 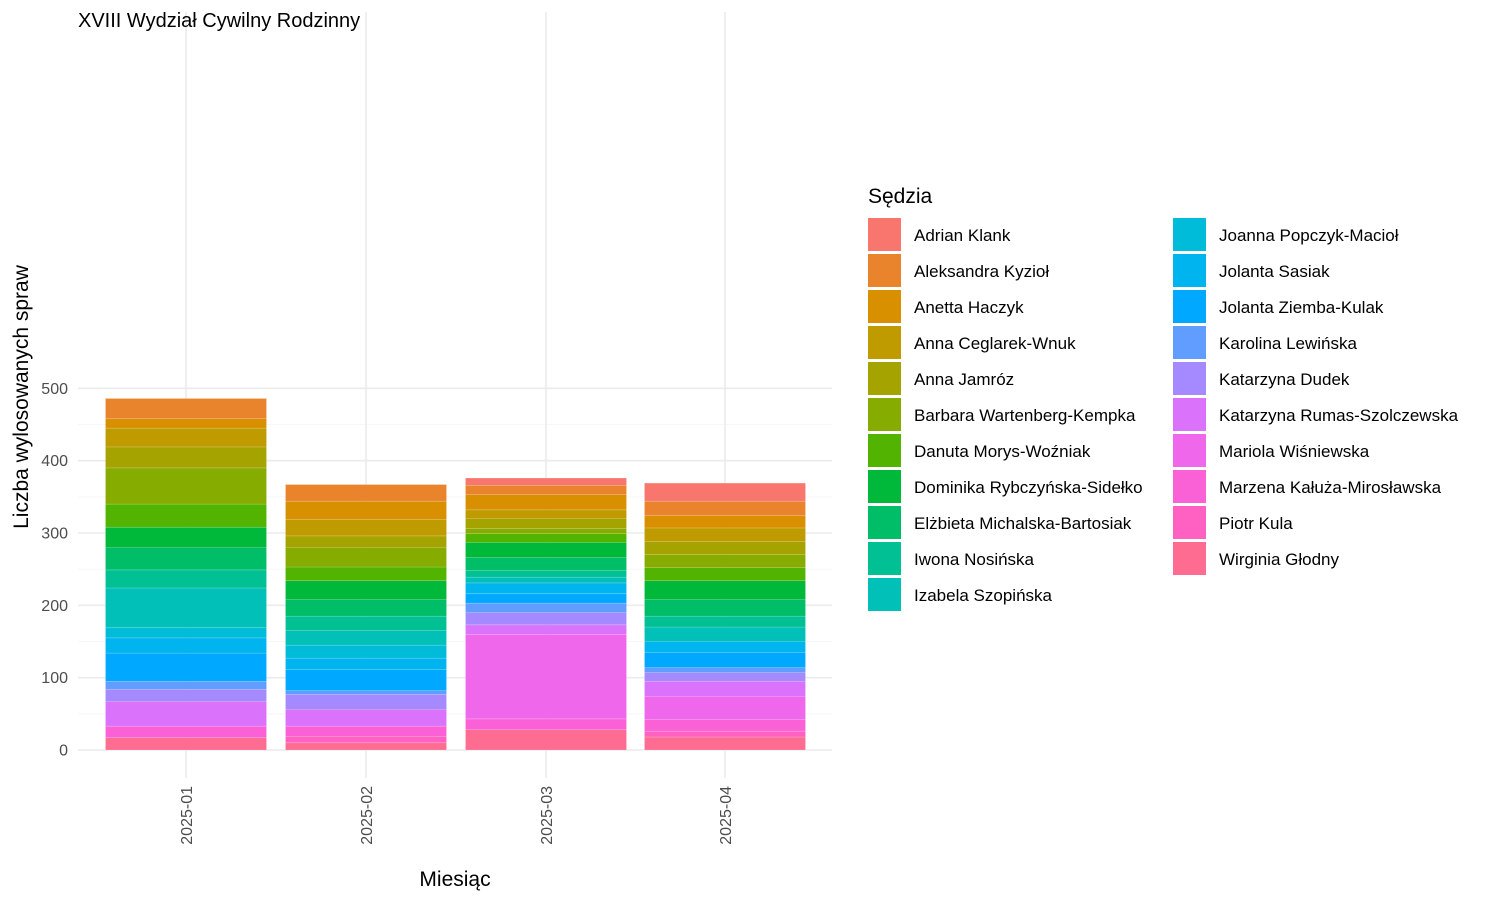 I want to click on chart-title: XVIII Wydział Cywilny Rodzinny, so click(x=219, y=21).